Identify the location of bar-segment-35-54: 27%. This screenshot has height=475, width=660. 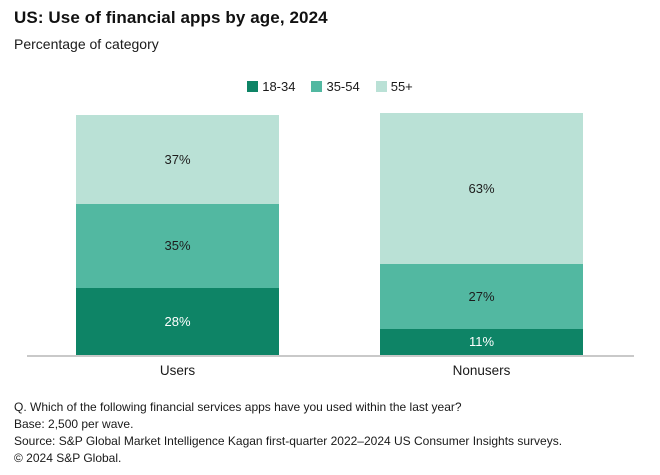
(481, 296).